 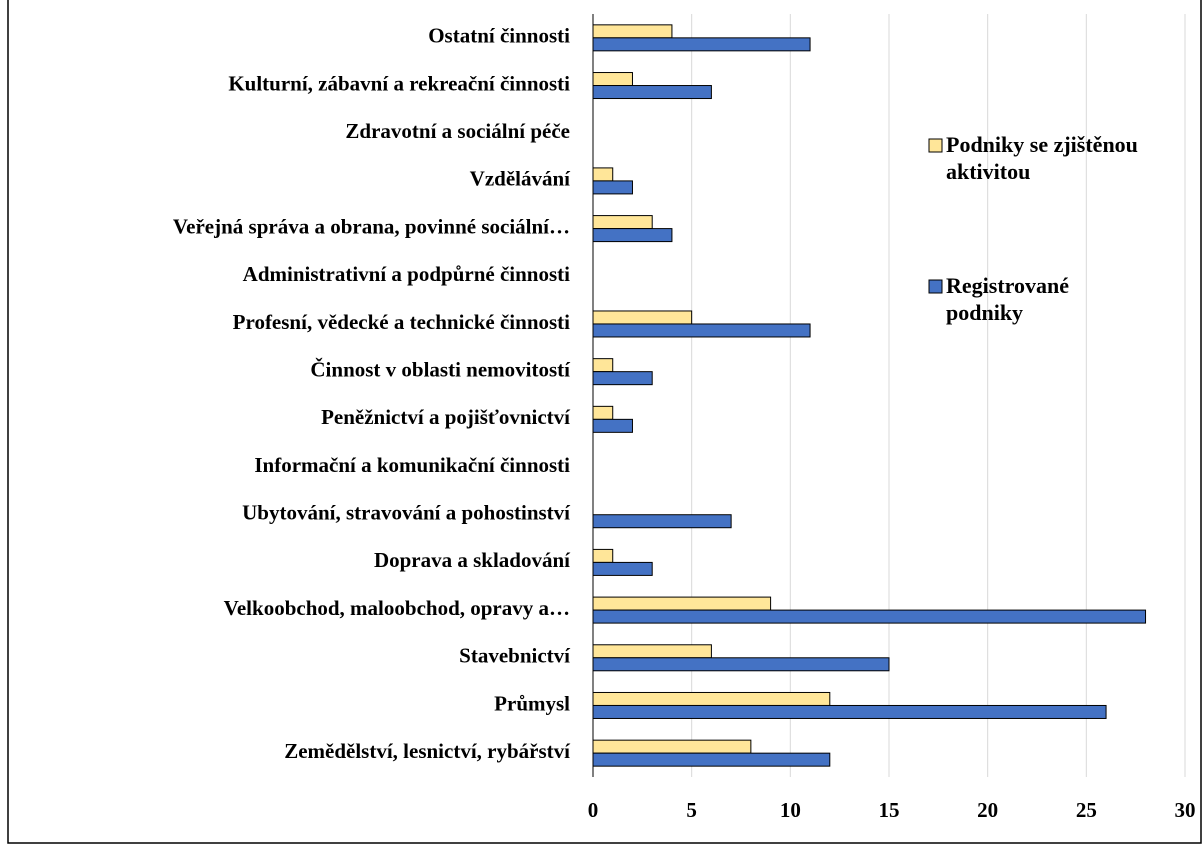 I want to click on y-tick-label: Informační a komunikační činnosti, so click(x=412, y=465).